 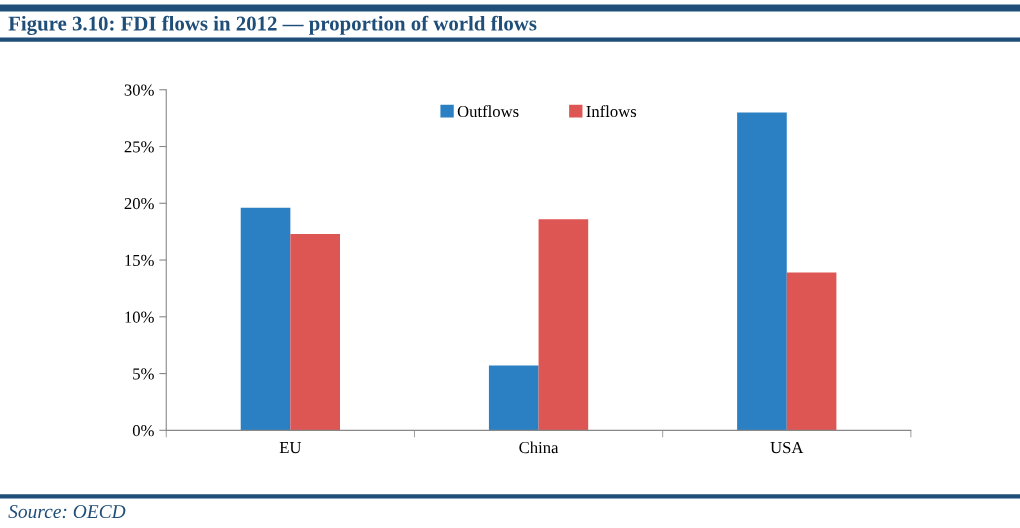 I want to click on chart-title: Figure 3.10: FDI flows in 2012 — proportion of world flows, so click(x=272, y=25).